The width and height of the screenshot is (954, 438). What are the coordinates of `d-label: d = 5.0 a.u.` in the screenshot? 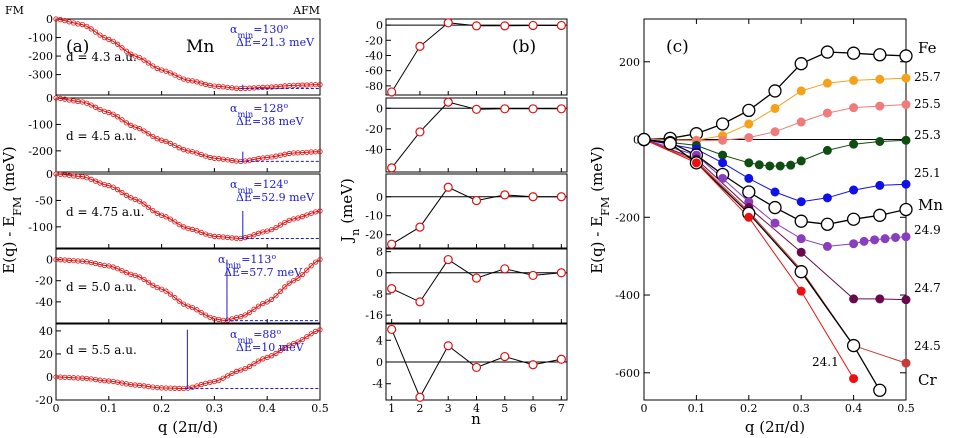 It's located at (101, 287).